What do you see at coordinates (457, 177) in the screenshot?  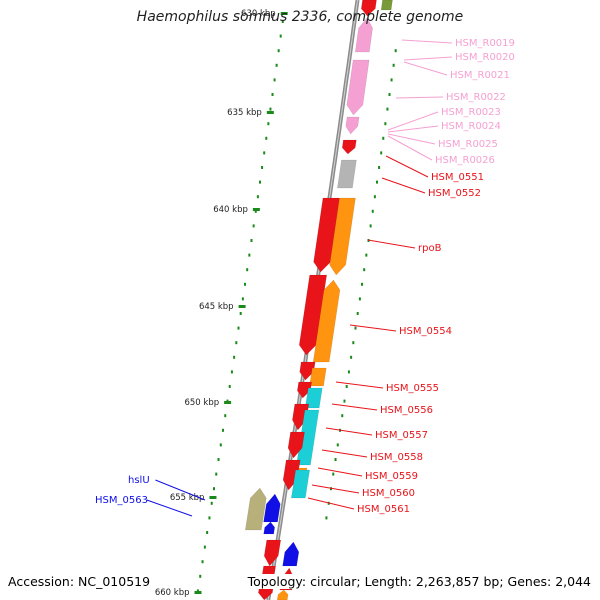 I see `gene-label: HSM_0551` at bounding box center [457, 177].